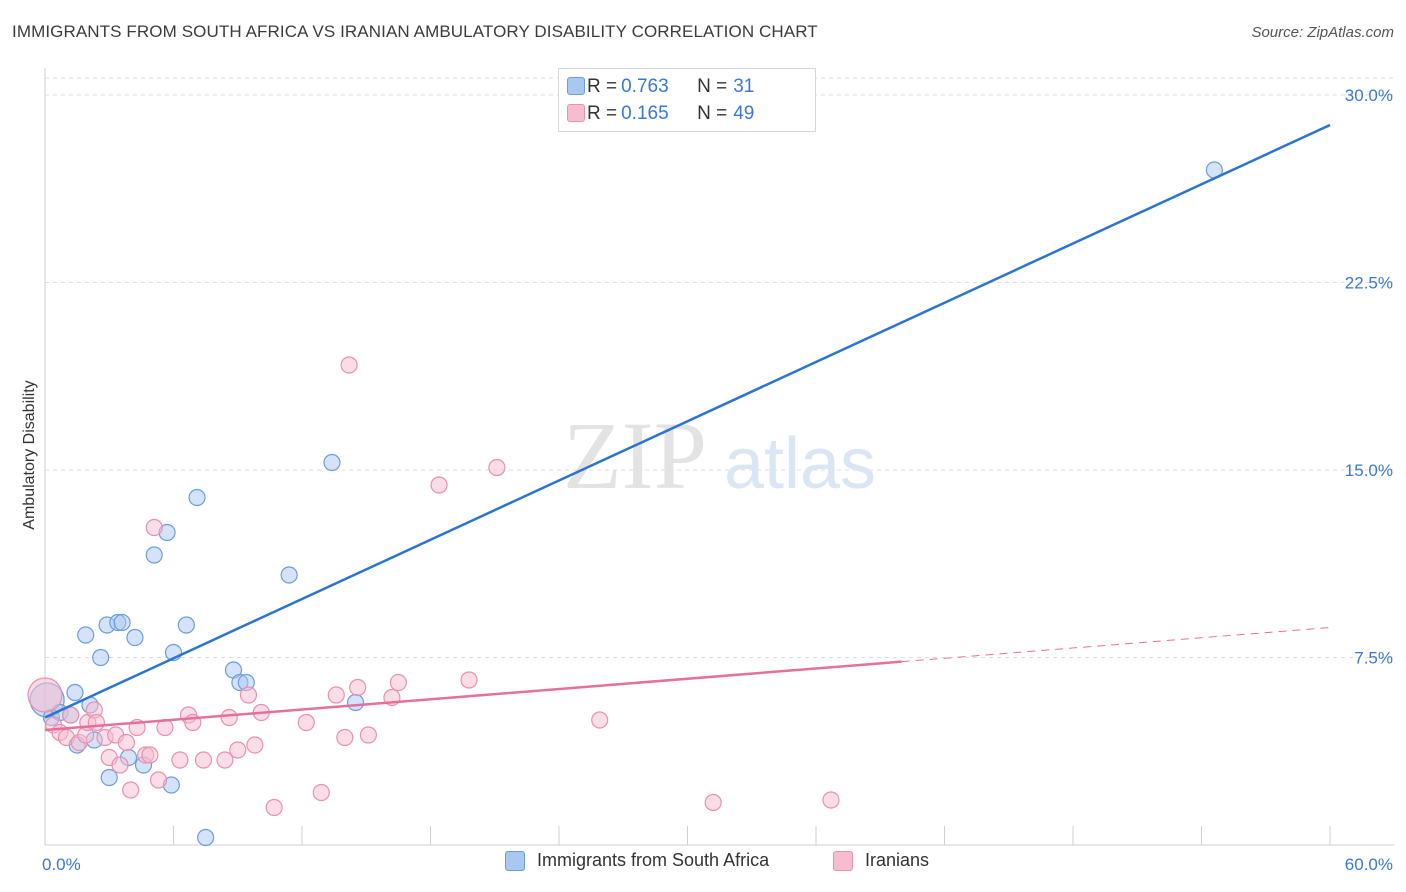 The height and width of the screenshot is (892, 1406). Describe the element at coordinates (1369, 864) in the screenshot. I see `x-tick-label: 60.0%` at that location.